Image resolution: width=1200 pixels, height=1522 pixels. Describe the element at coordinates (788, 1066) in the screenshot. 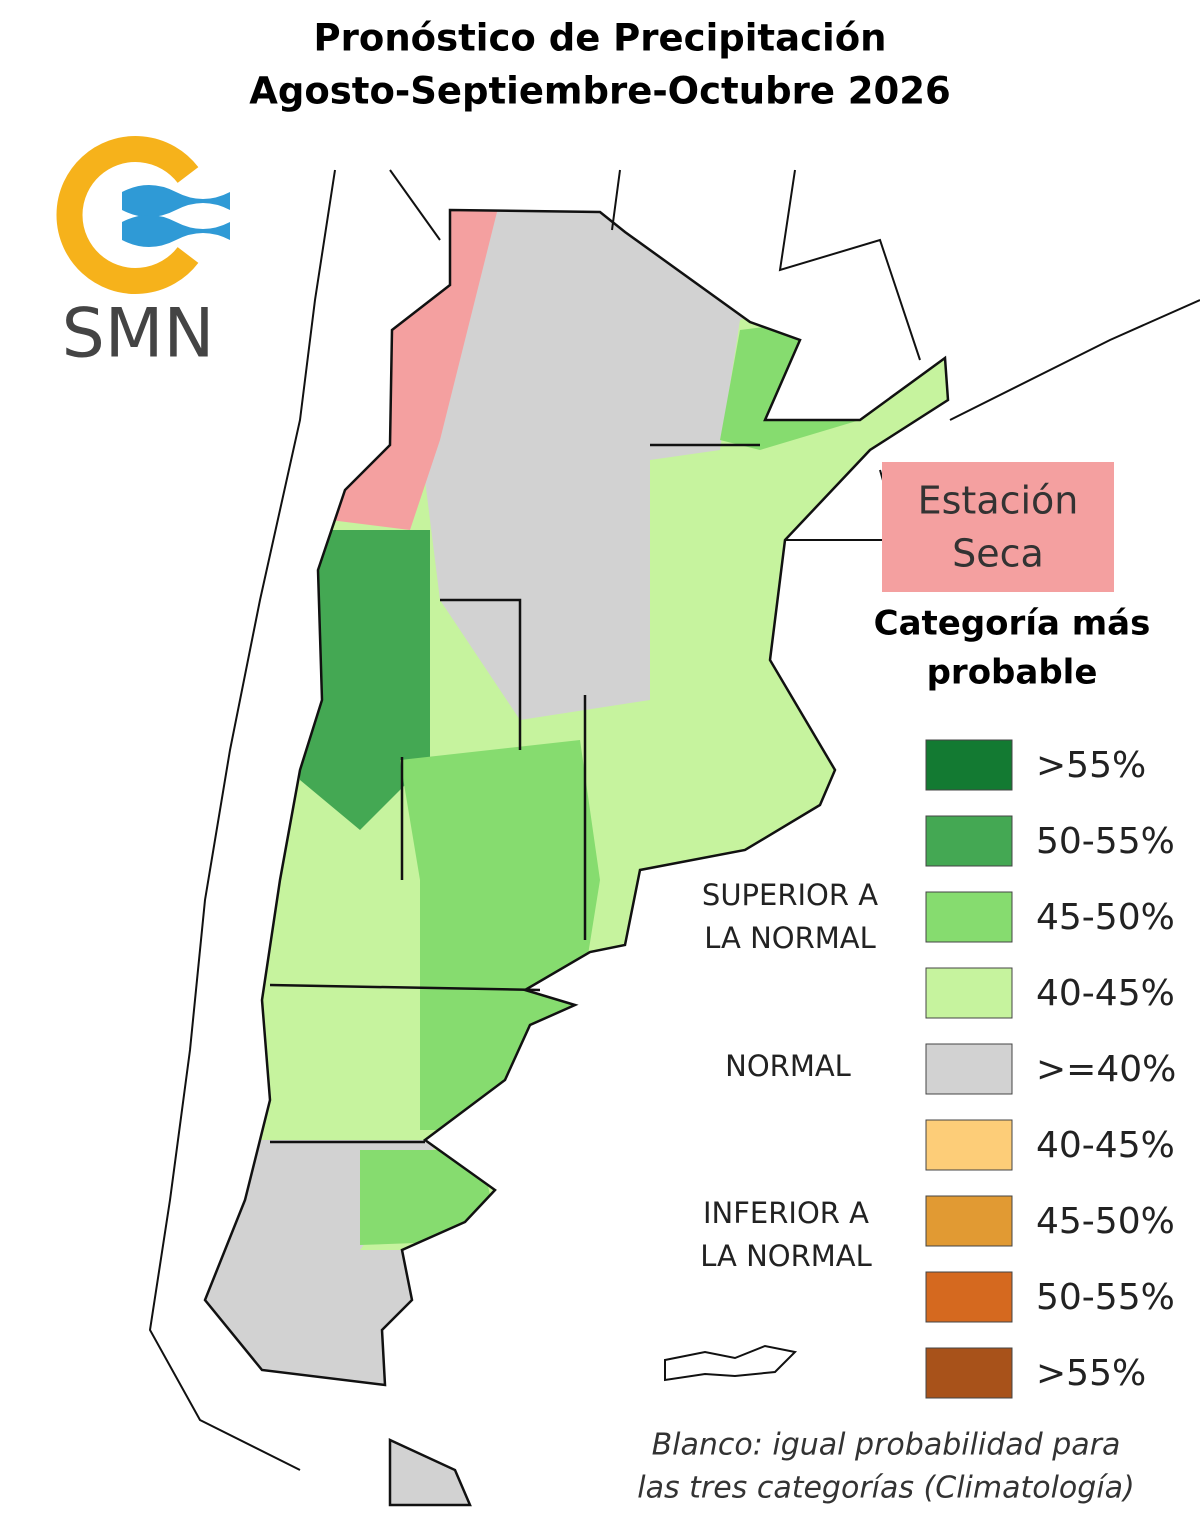

I see `group-label: NORMAL` at that location.